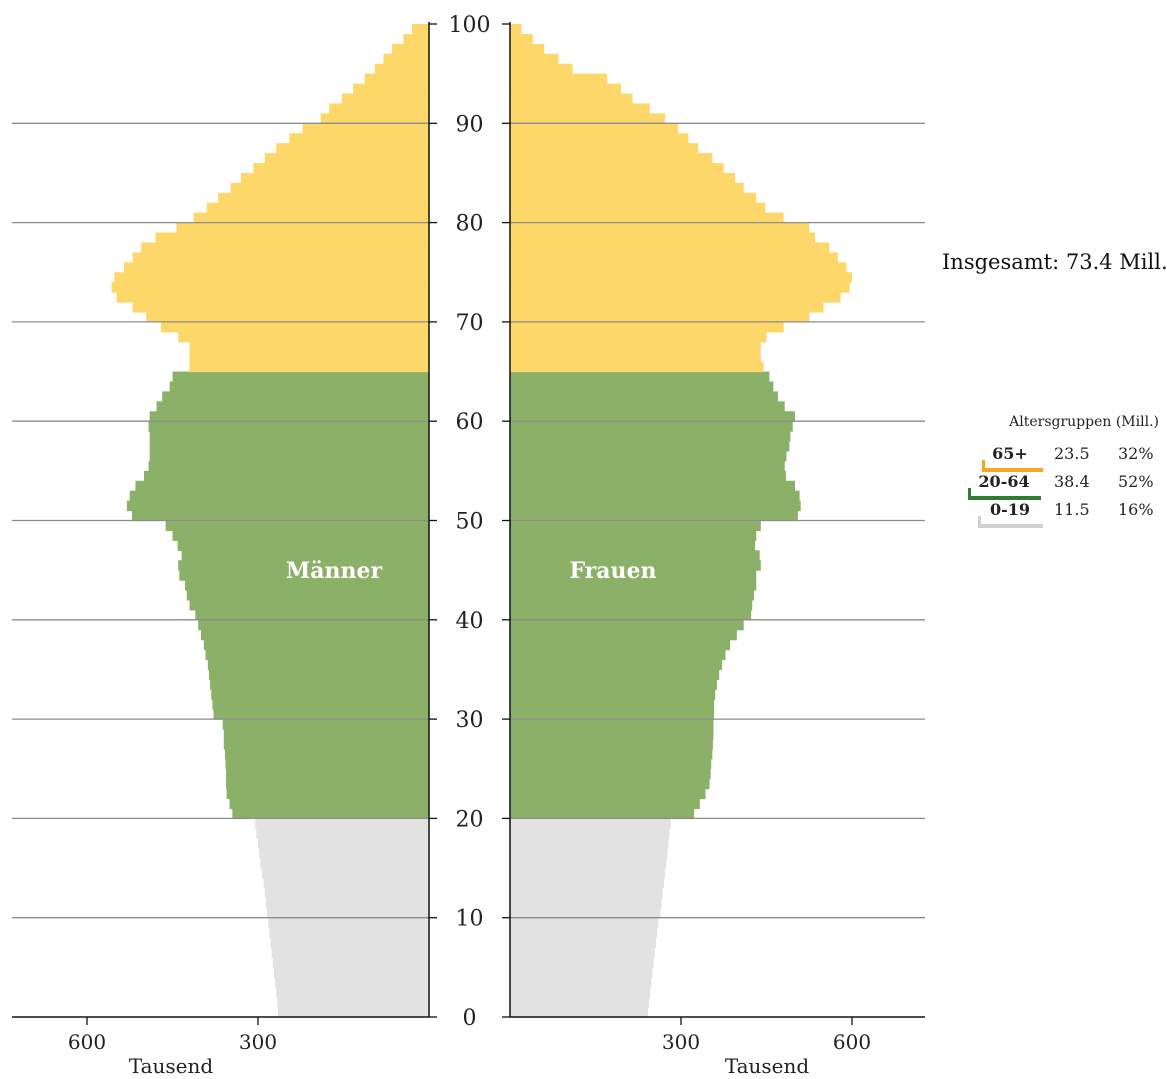 The width and height of the screenshot is (1167, 1079). What do you see at coordinates (470, 919) in the screenshot?
I see `y-tick-label-10: 10` at bounding box center [470, 919].